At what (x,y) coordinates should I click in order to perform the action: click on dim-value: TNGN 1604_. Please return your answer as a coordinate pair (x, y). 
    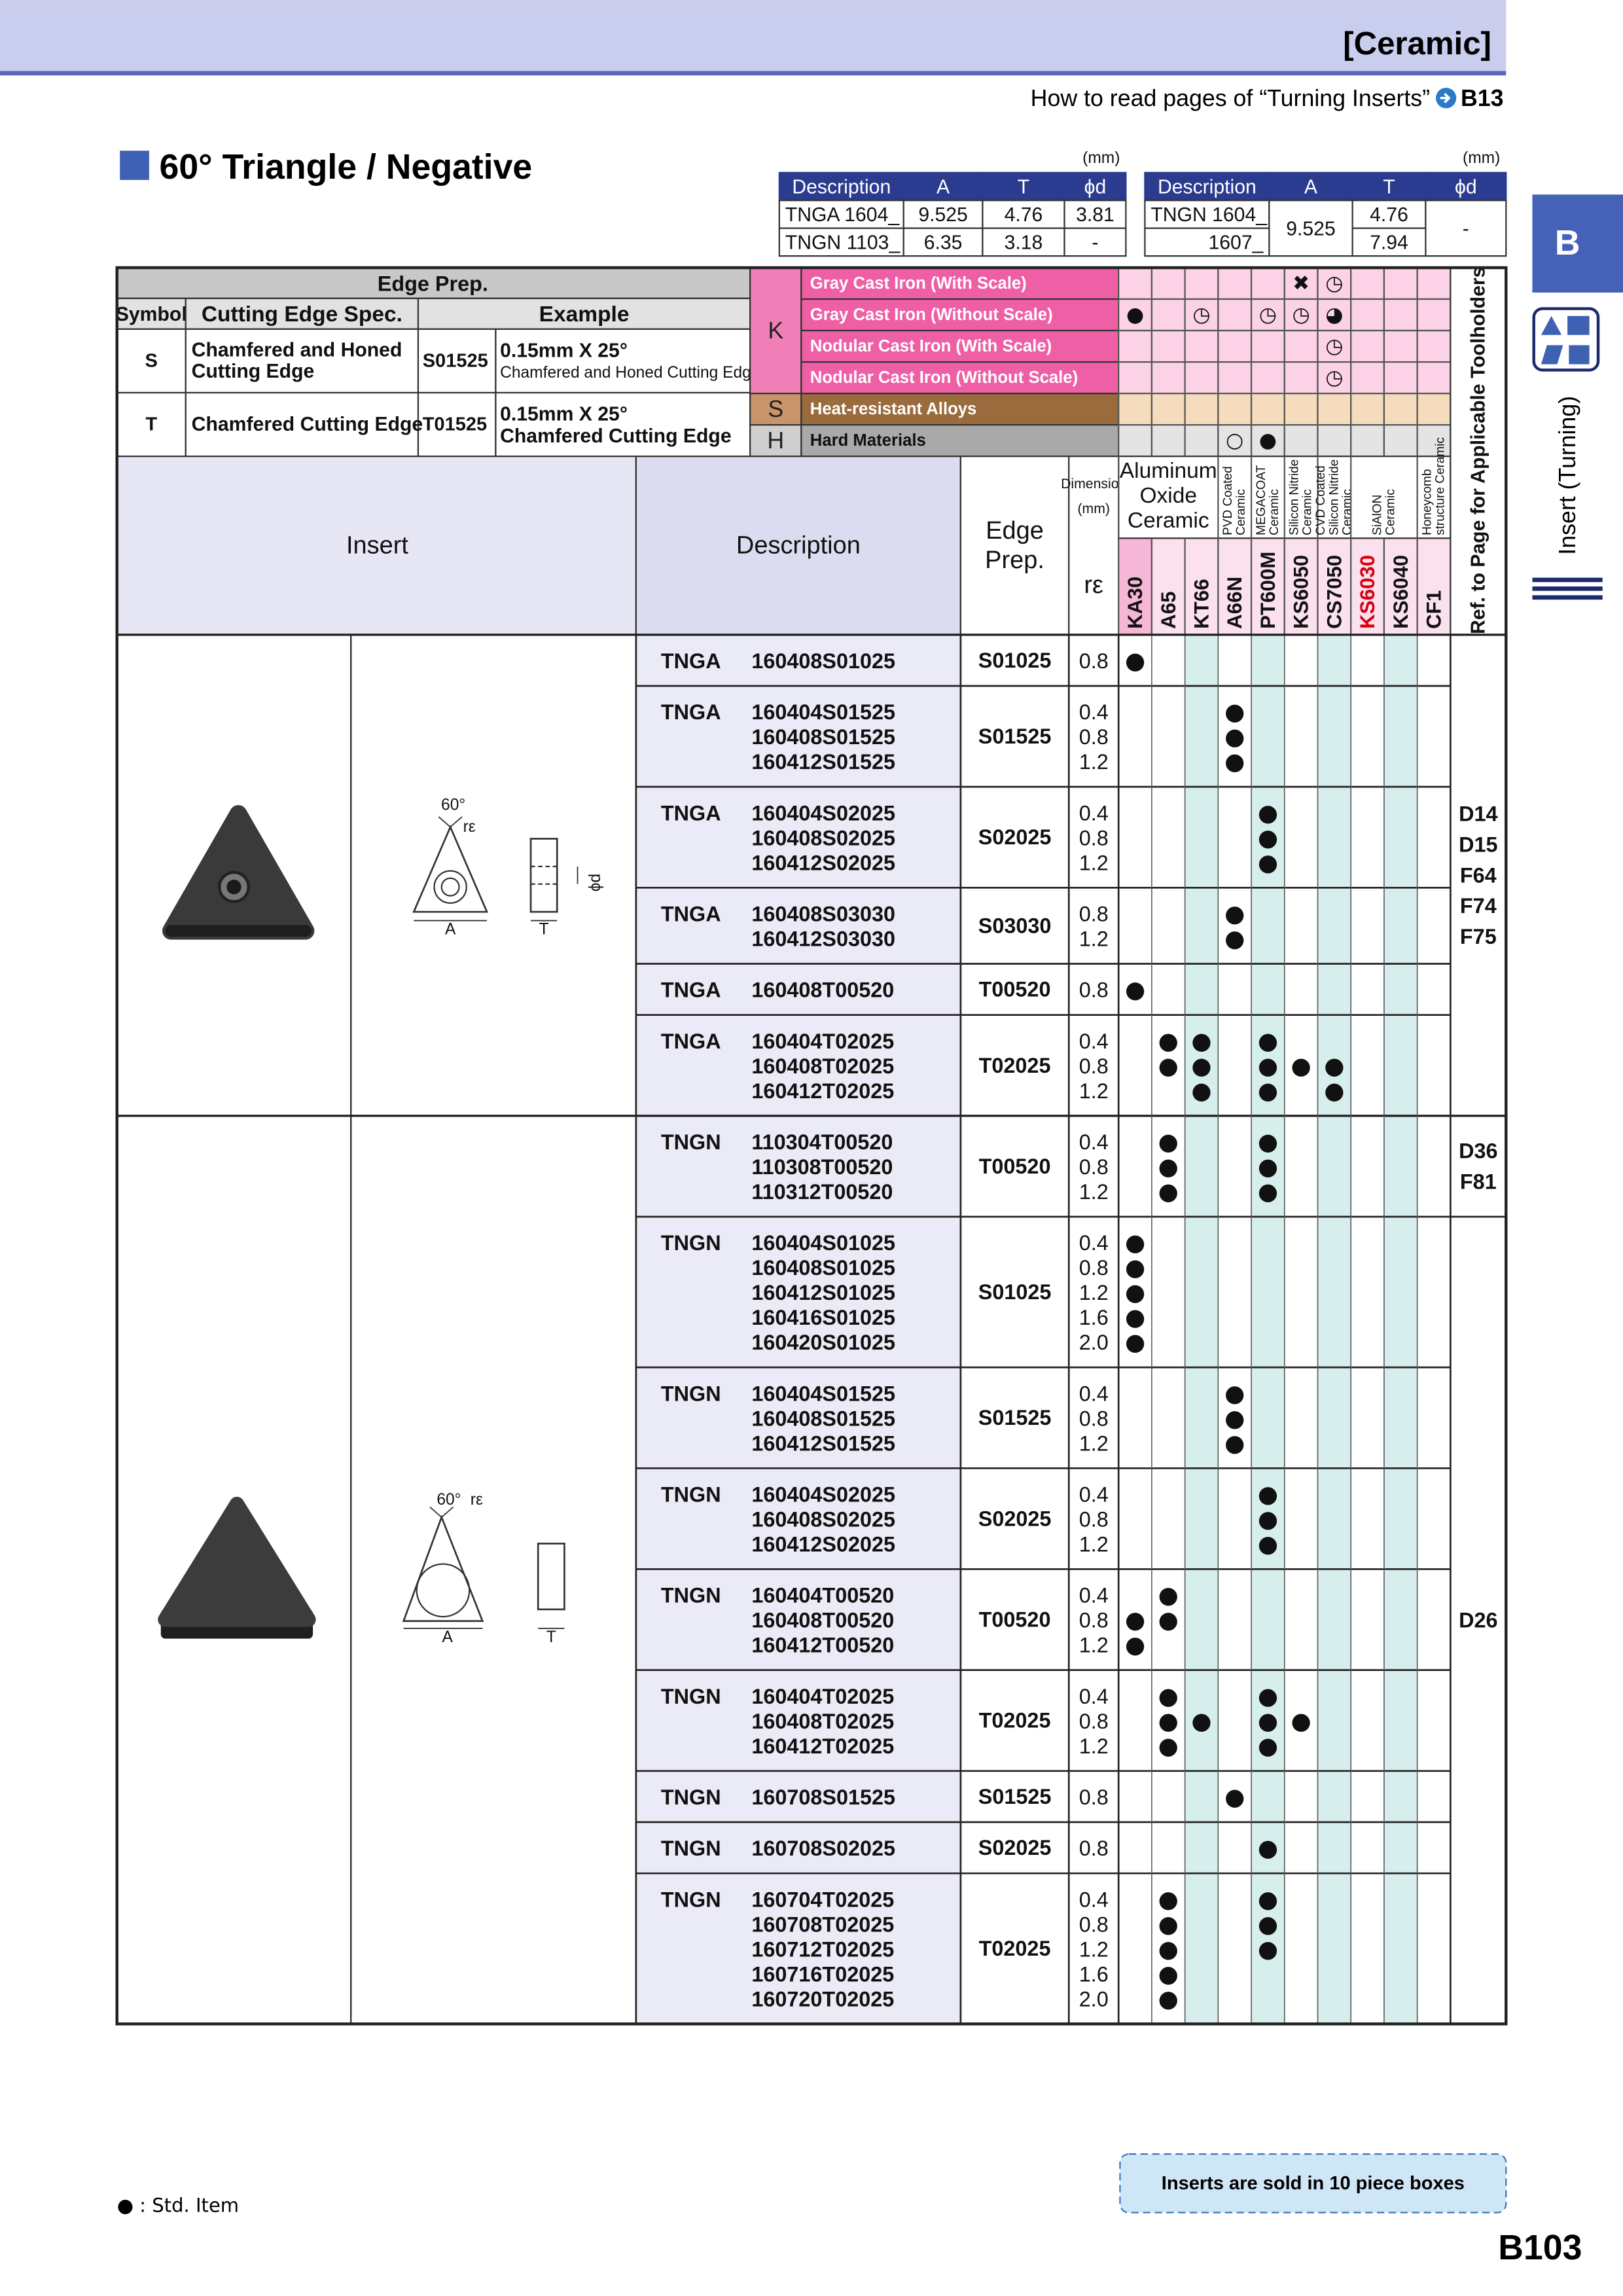
    Looking at the image, I should click on (1209, 215).